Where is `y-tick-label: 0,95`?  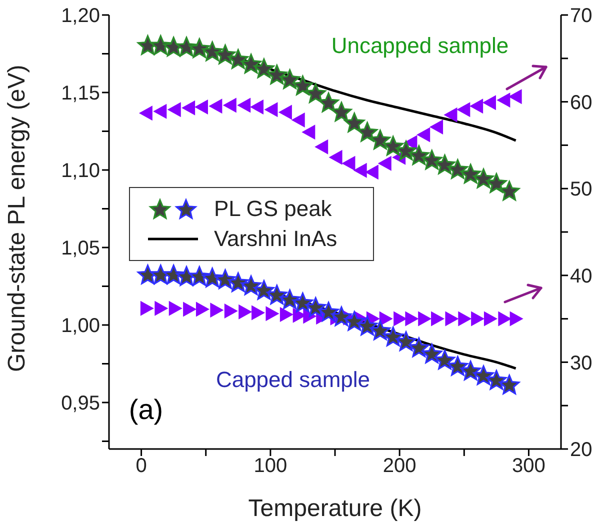 y-tick-label: 0,95 is located at coordinates (80, 403).